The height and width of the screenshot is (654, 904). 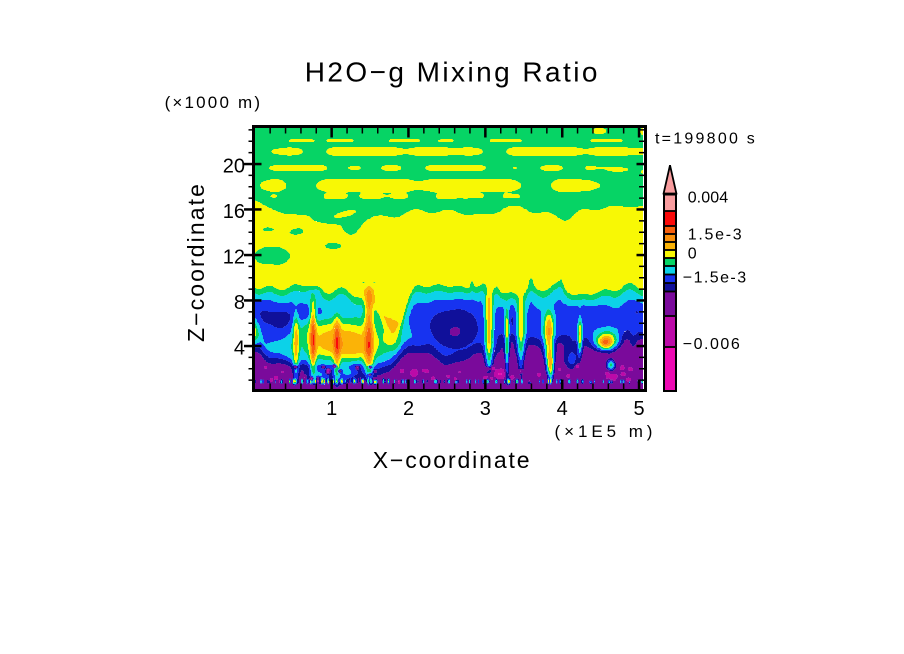 What do you see at coordinates (239, 303) in the screenshot?
I see `svg-text: 8` at bounding box center [239, 303].